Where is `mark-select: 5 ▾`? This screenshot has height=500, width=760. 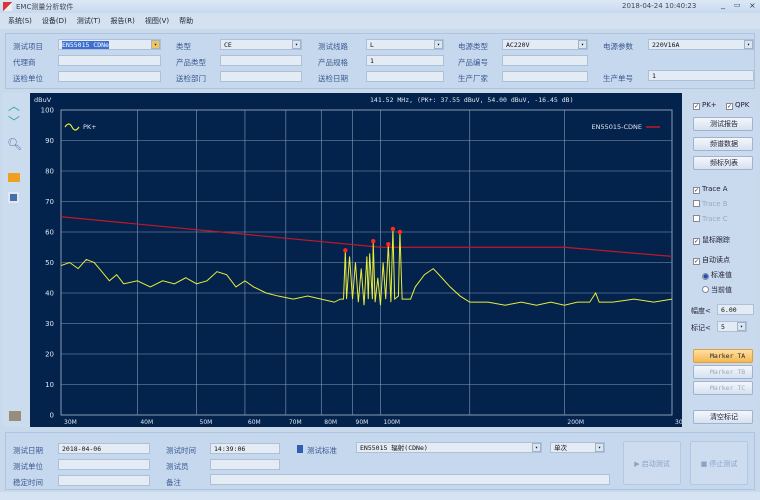 mark-select: 5 ▾ is located at coordinates (732, 326).